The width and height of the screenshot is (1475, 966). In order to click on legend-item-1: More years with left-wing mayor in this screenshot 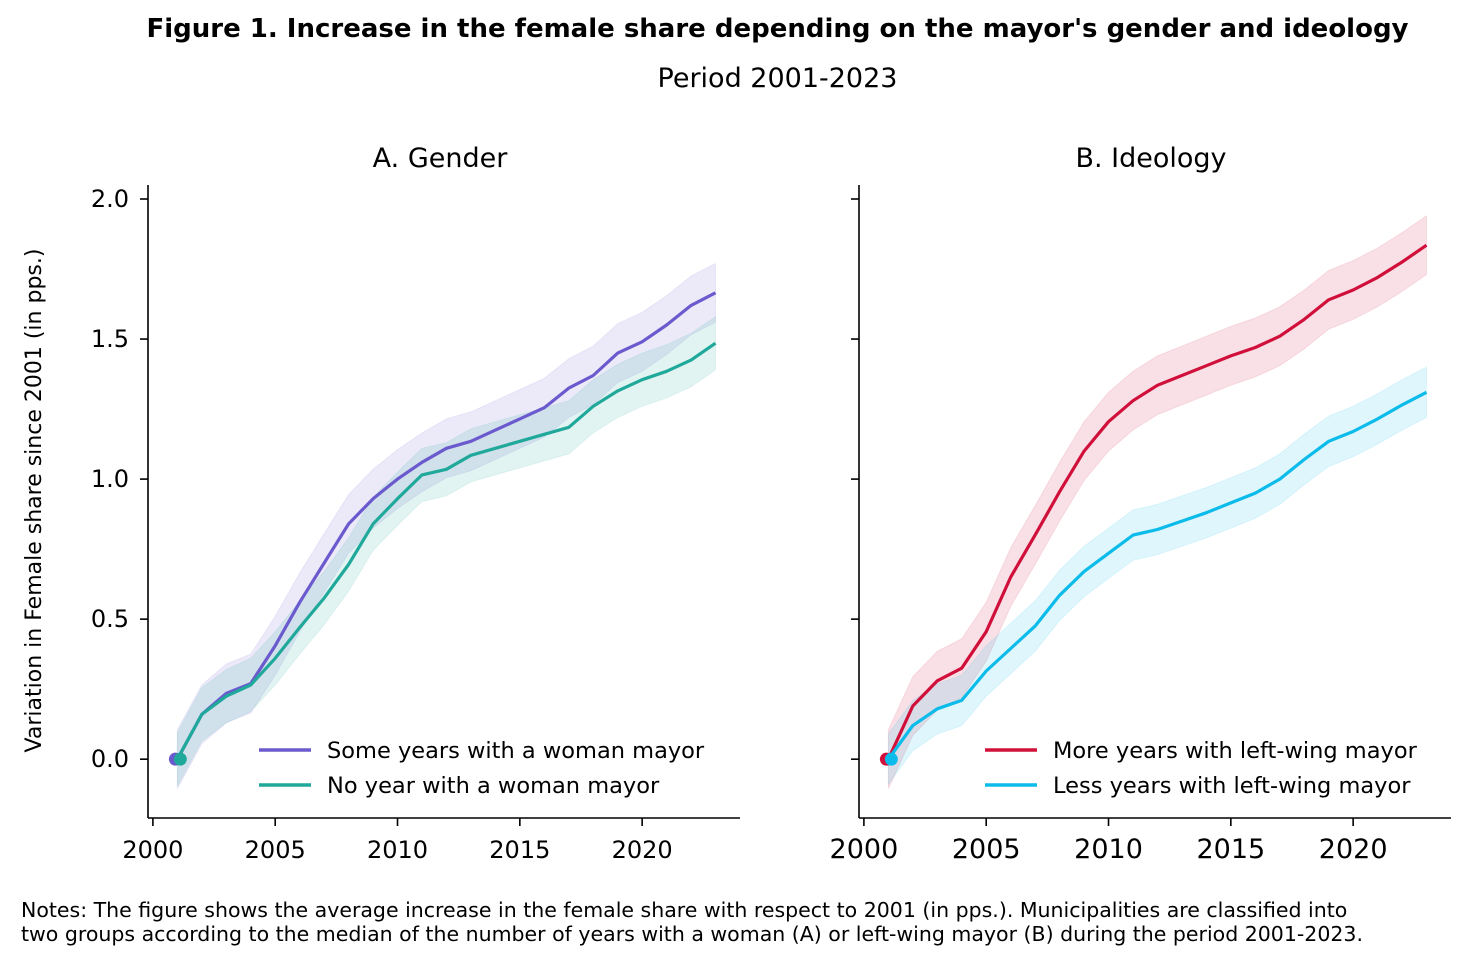, I will do `click(1201, 751)`.